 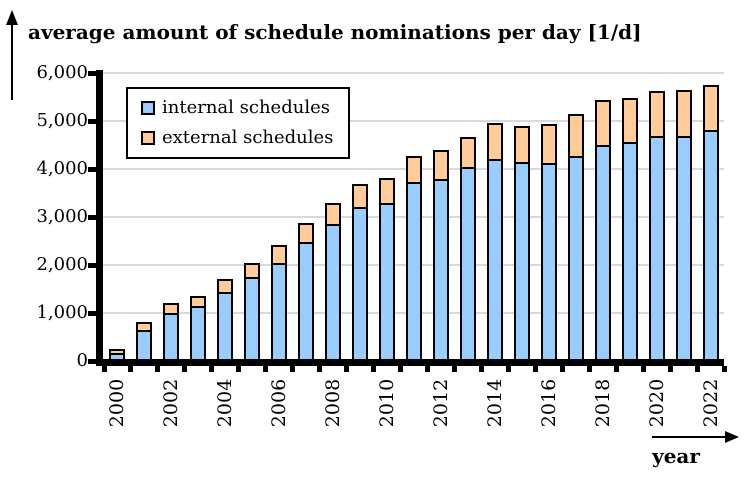 I want to click on legend-label-internal: internal schedules, so click(x=246, y=108).